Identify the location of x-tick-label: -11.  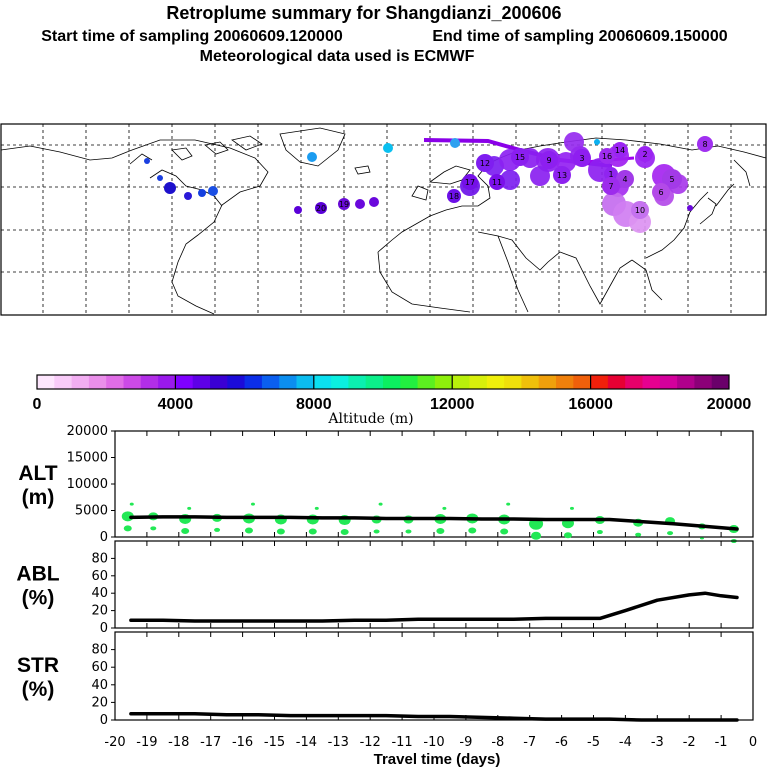
(401, 742).